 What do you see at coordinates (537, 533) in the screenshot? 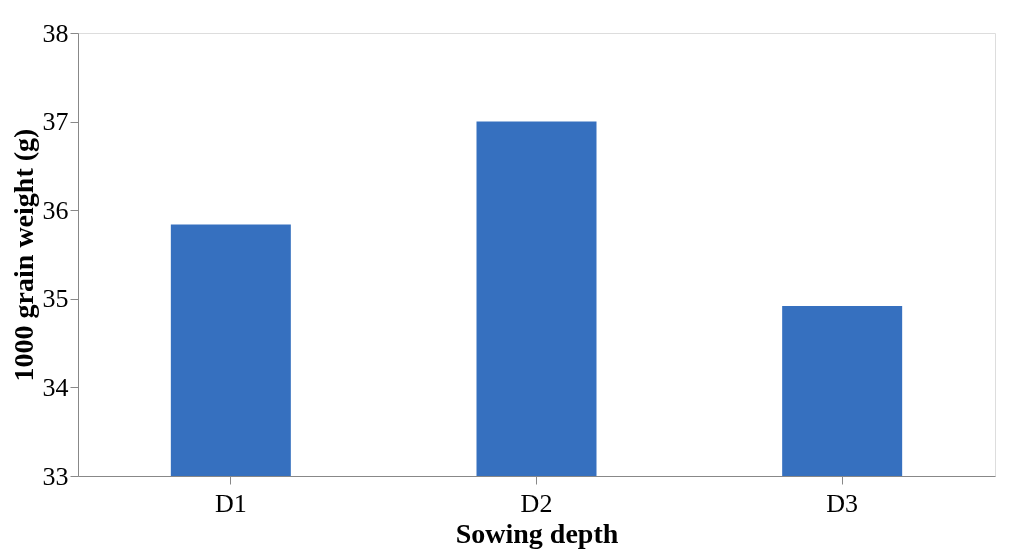
I see `x-axis-title: Sowing depth` at bounding box center [537, 533].